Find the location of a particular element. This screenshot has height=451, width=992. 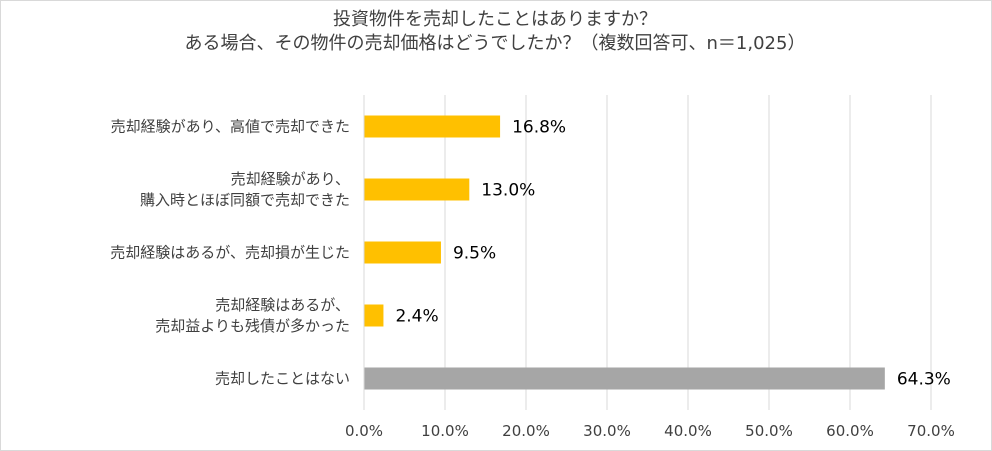

category-label-3-line-1: 売却益よりも残債が多かった is located at coordinates (252, 326).